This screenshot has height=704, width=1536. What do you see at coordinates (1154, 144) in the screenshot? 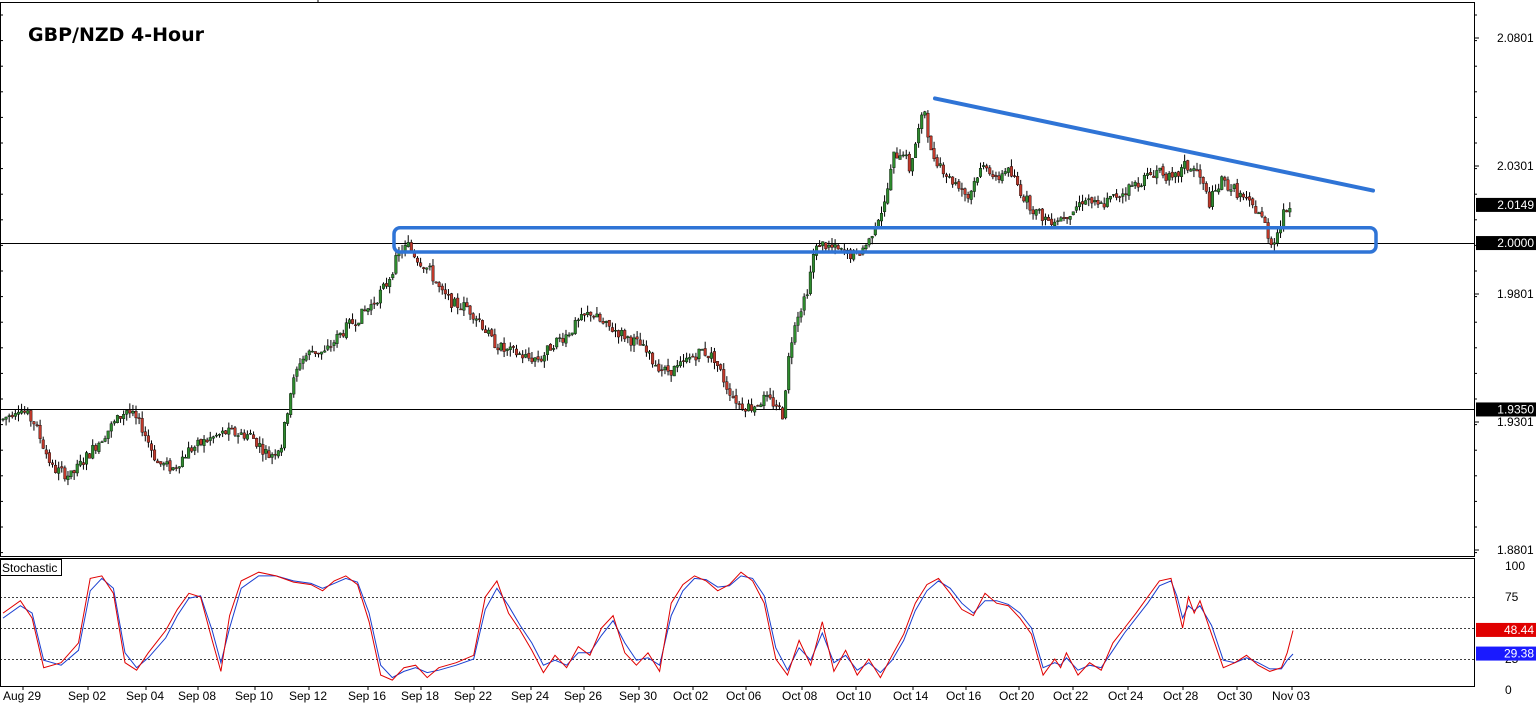
I see `descending-trendline` at bounding box center [1154, 144].